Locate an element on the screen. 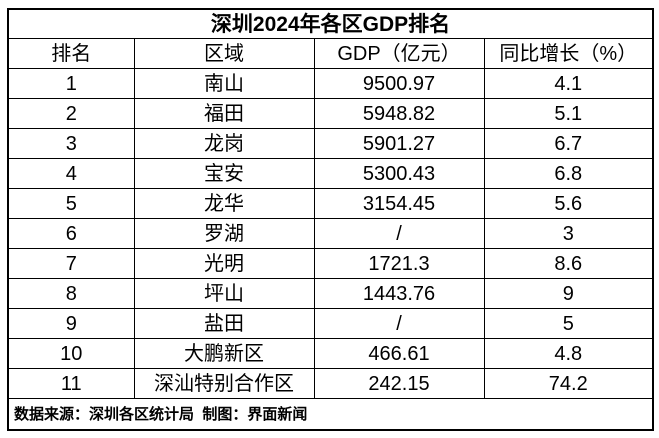 The height and width of the screenshot is (438, 659). table-row: 9 盐田/5 is located at coordinates (330, 323).